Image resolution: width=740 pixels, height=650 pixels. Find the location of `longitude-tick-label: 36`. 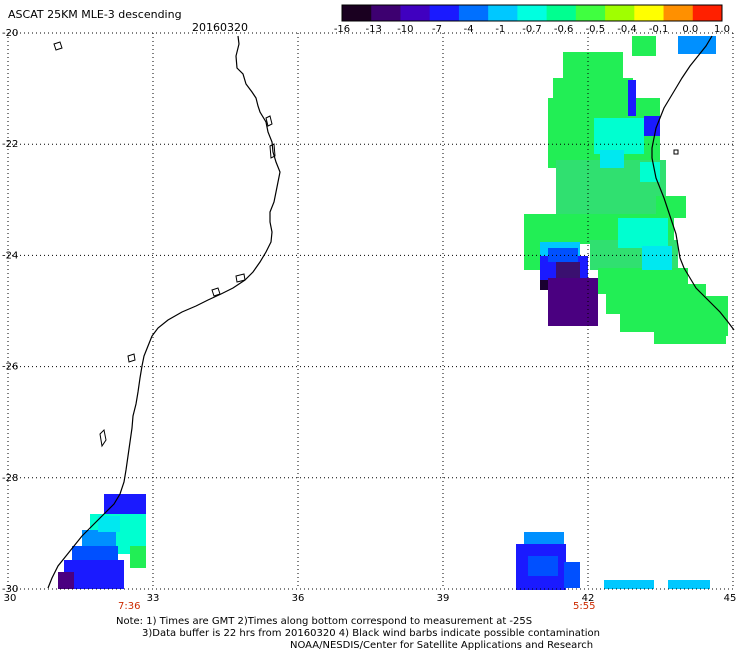

longitude-tick-label: 36 is located at coordinates (298, 598).